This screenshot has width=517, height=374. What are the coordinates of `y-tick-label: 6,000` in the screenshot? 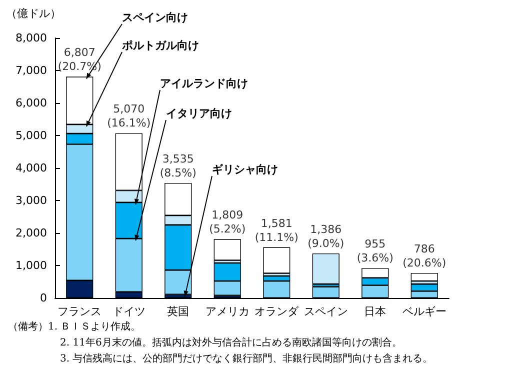 It's located at (31, 103).